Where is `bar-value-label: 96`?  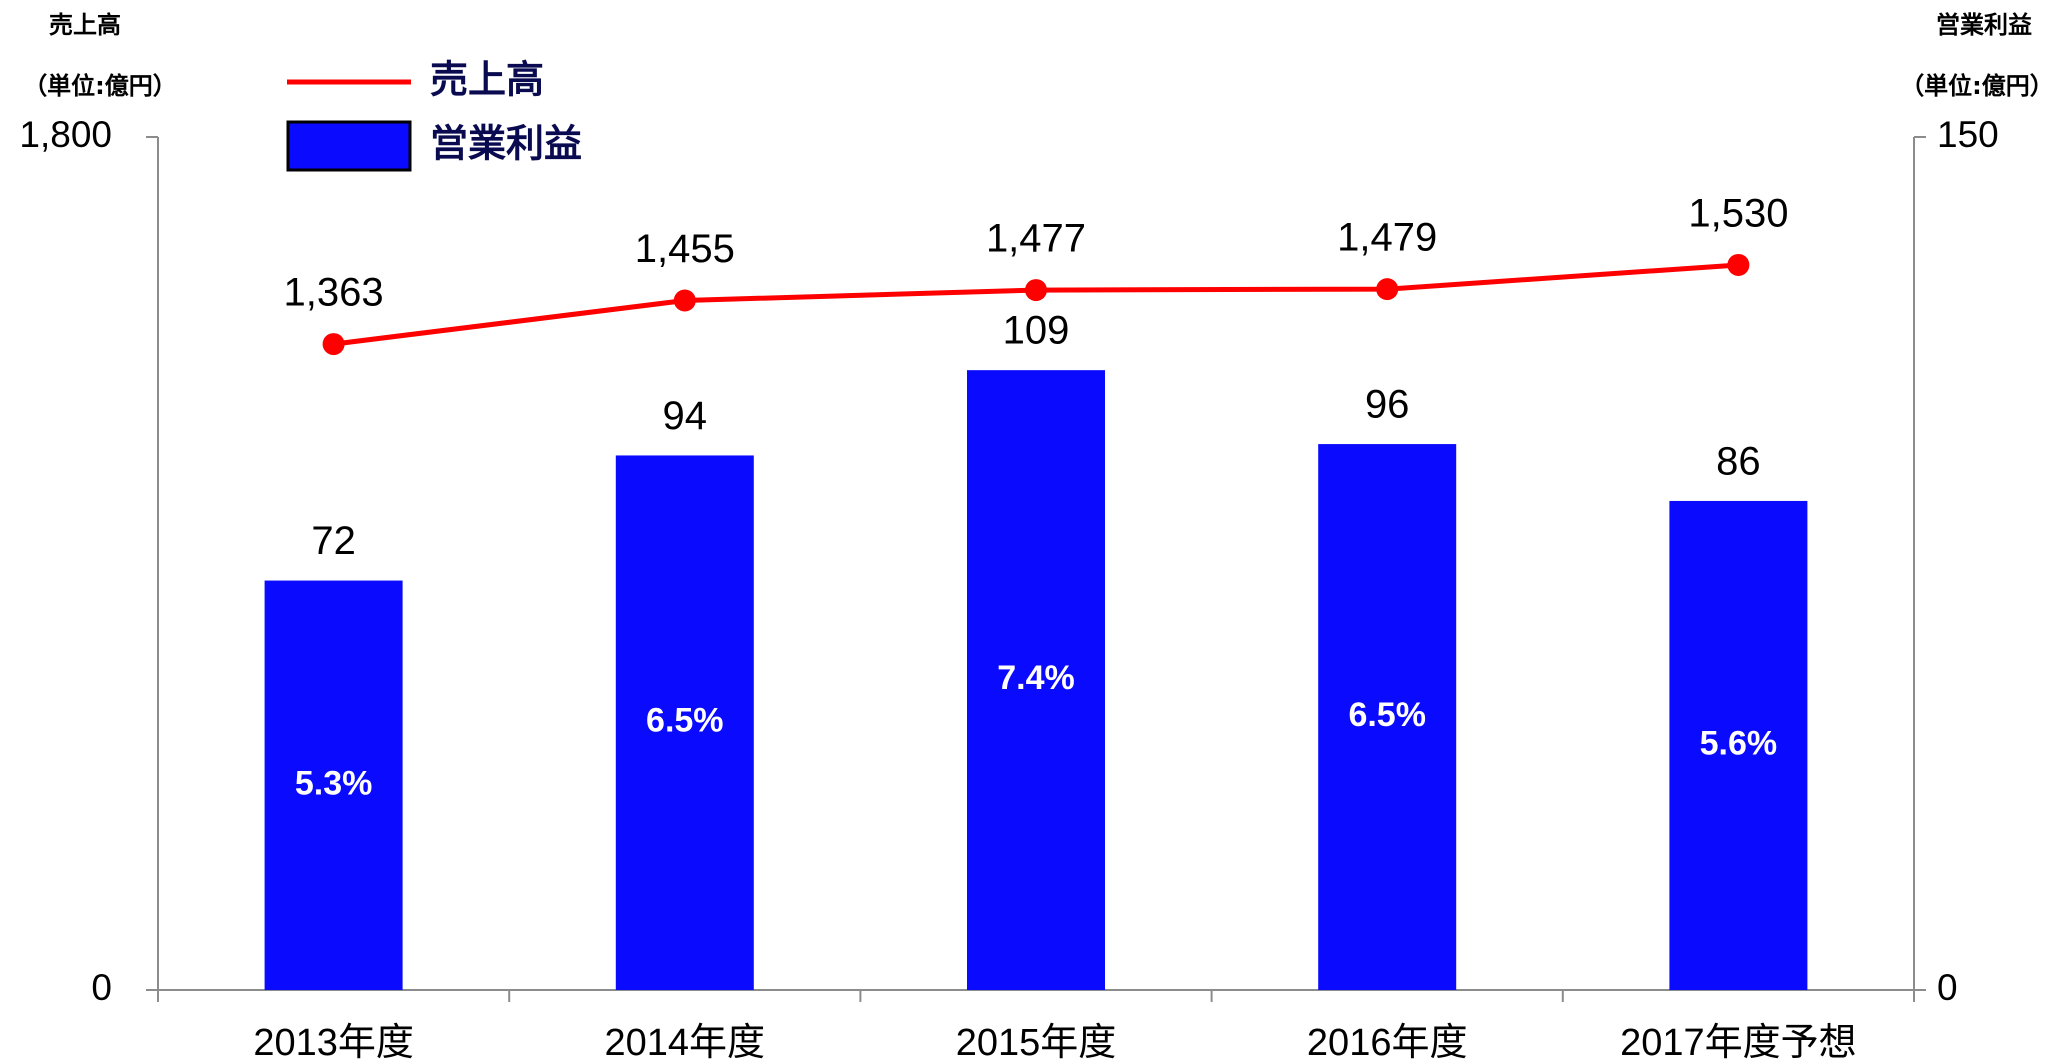 bar-value-label: 96 is located at coordinates (1387, 405).